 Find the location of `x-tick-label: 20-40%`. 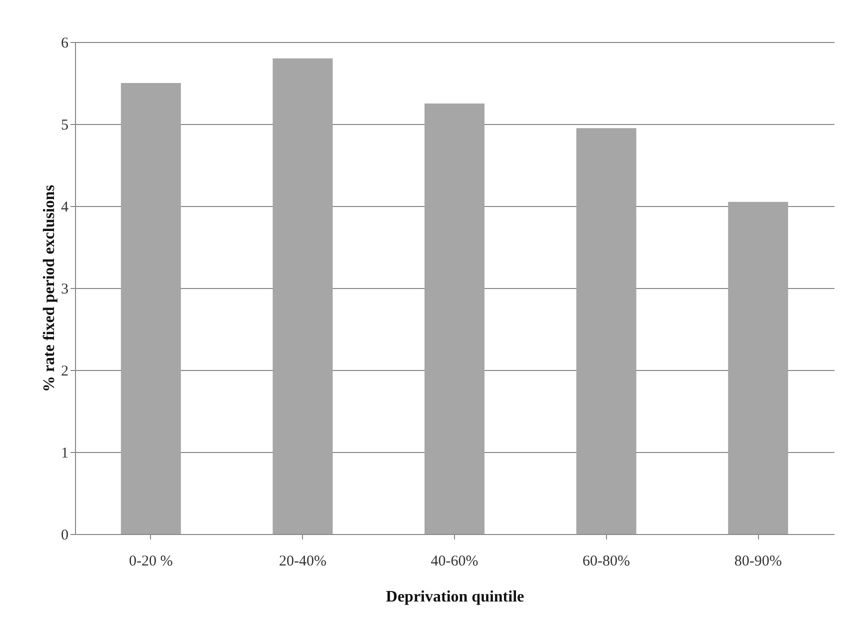

x-tick-label: 20-40% is located at coordinates (302, 562).